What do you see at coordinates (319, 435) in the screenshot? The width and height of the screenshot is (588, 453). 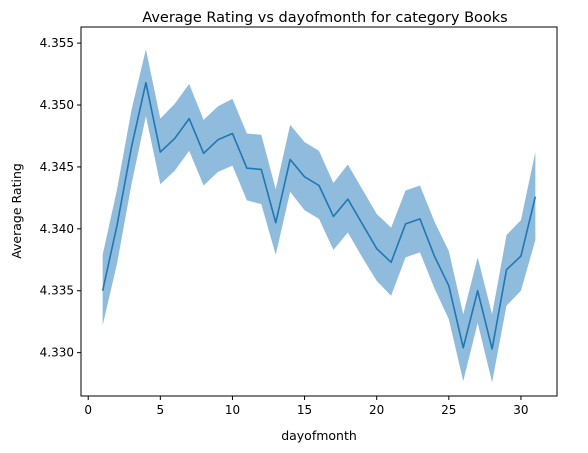 I see `x-axis-label: dayofmonth` at bounding box center [319, 435].